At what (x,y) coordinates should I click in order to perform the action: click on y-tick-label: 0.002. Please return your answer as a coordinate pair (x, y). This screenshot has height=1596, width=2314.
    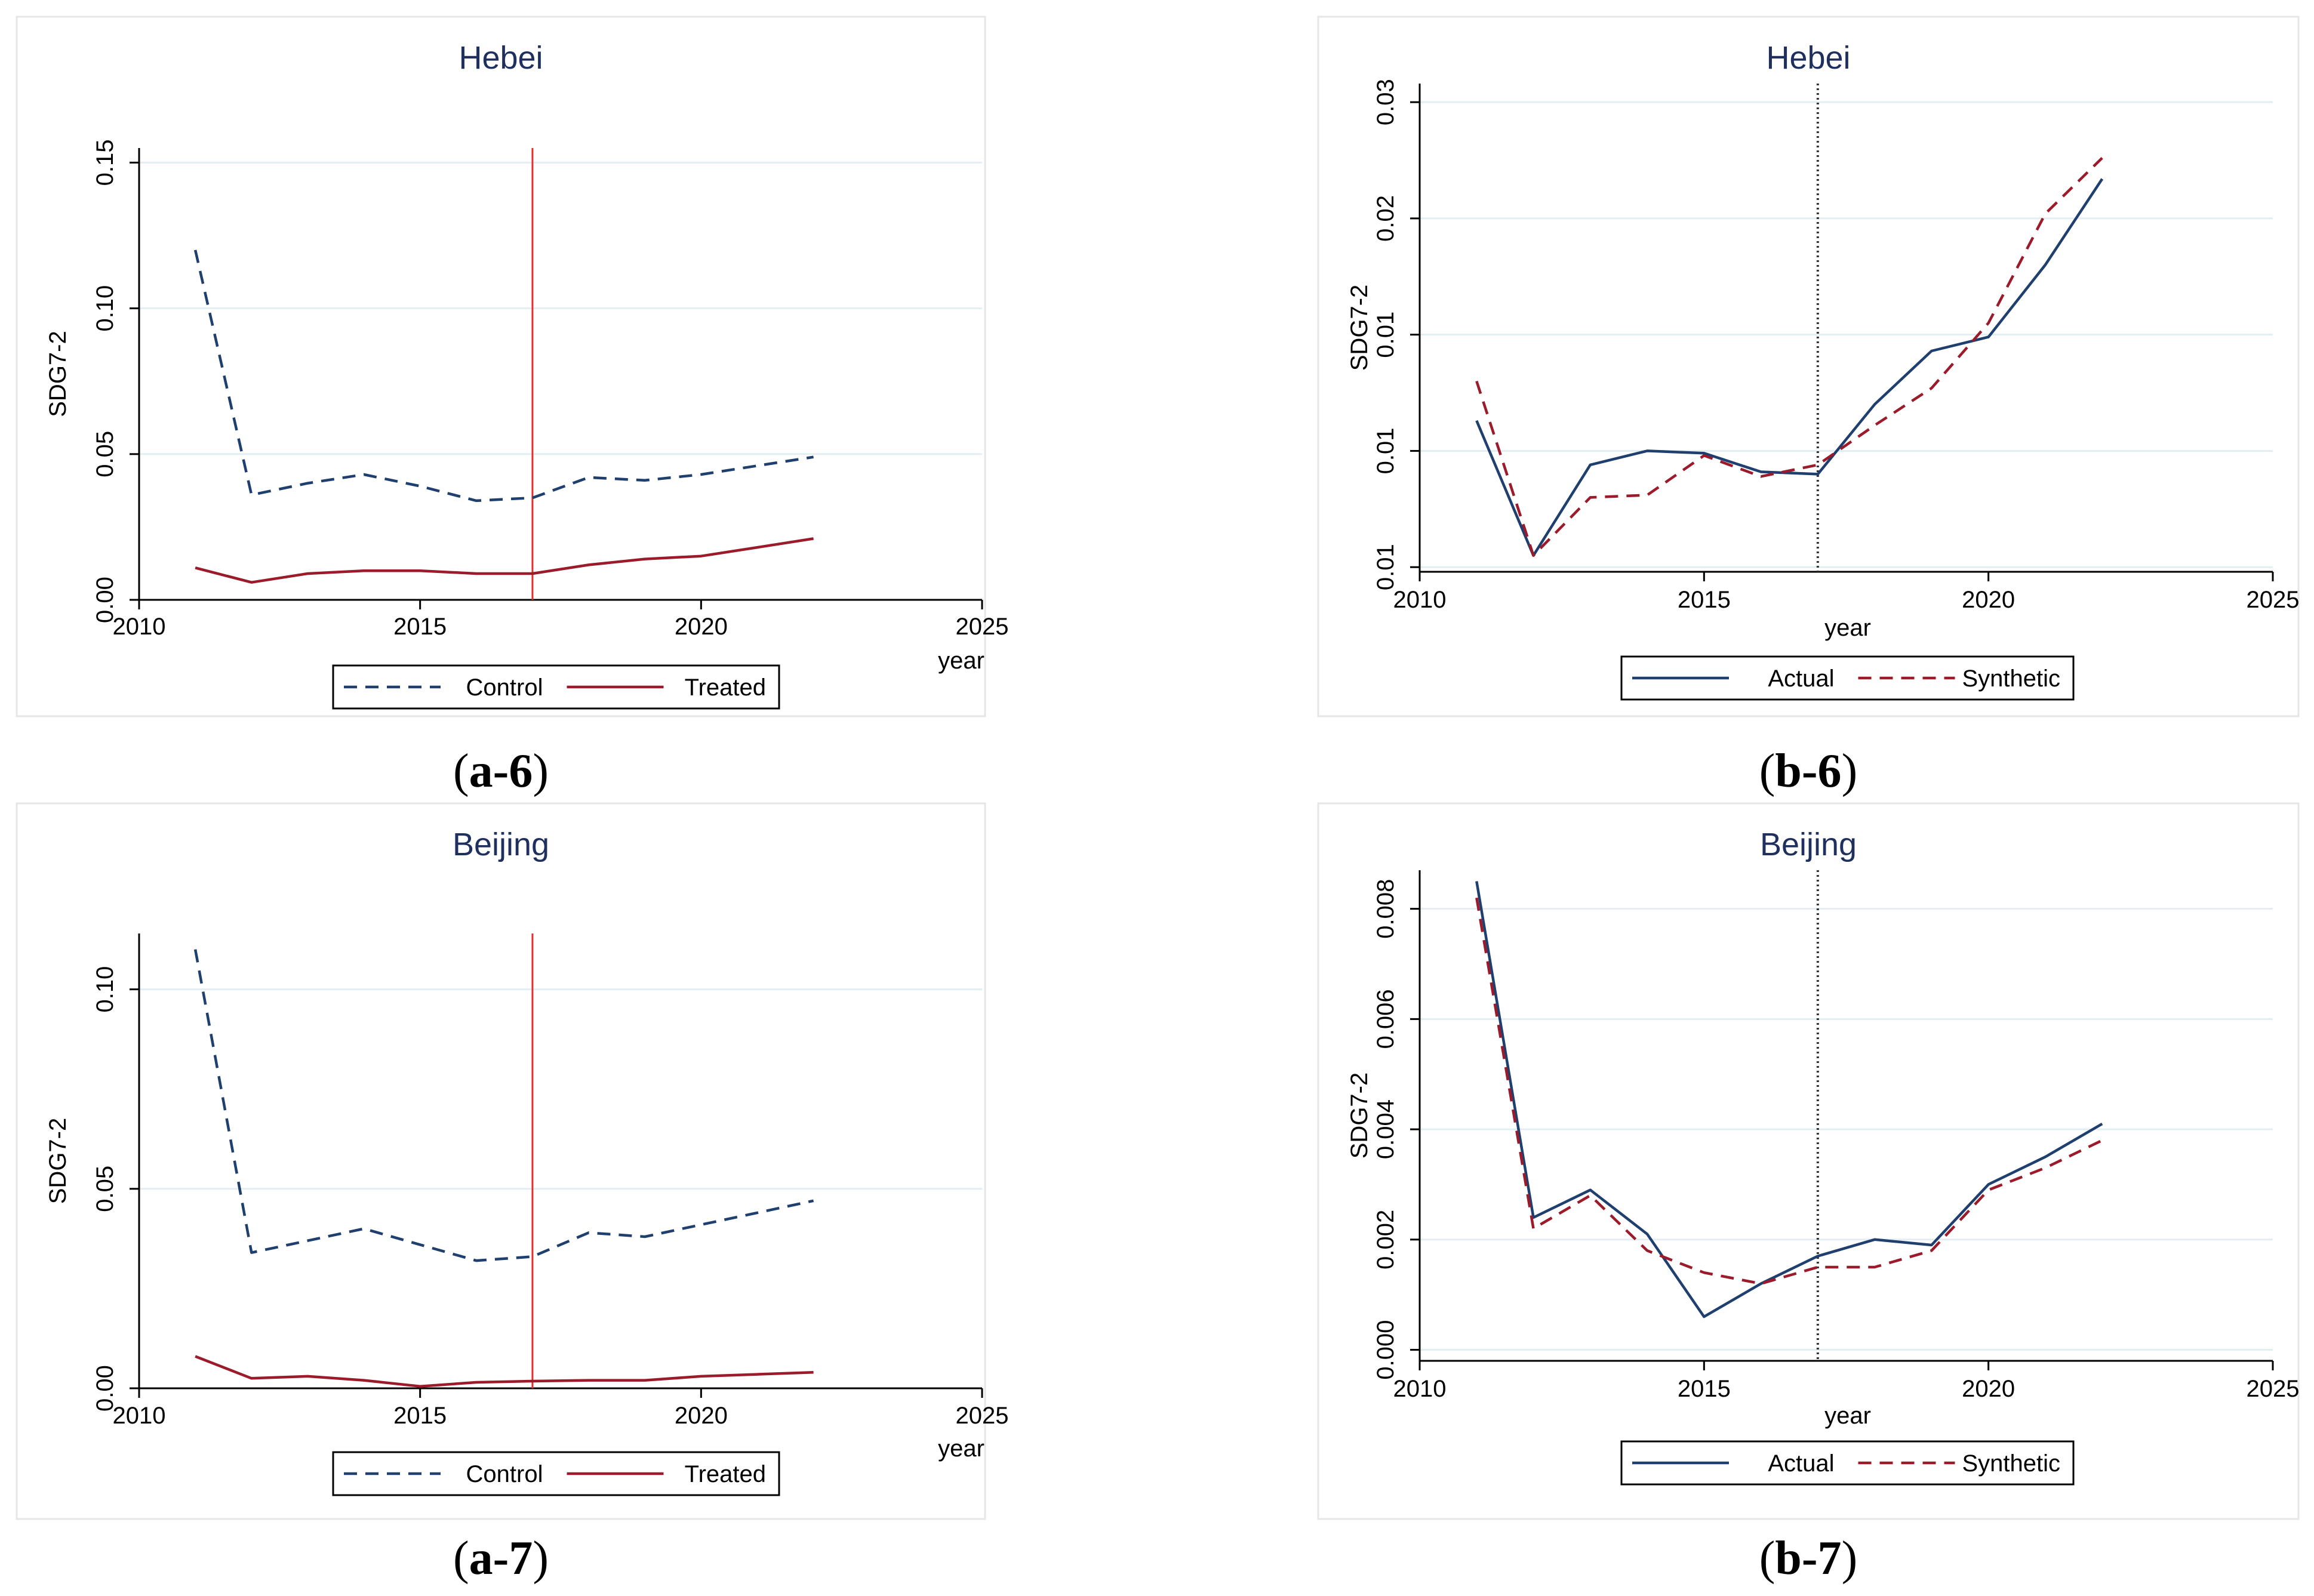
    Looking at the image, I should click on (1386, 1240).